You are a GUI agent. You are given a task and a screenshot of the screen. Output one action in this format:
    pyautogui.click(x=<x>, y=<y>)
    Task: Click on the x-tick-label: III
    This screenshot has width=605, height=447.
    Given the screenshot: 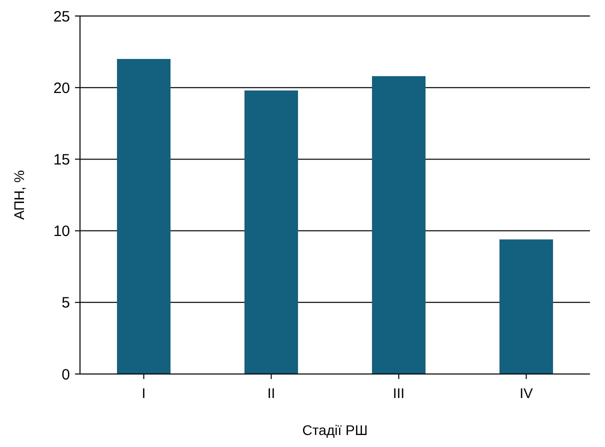 What is the action you would take?
    pyautogui.click(x=398, y=393)
    